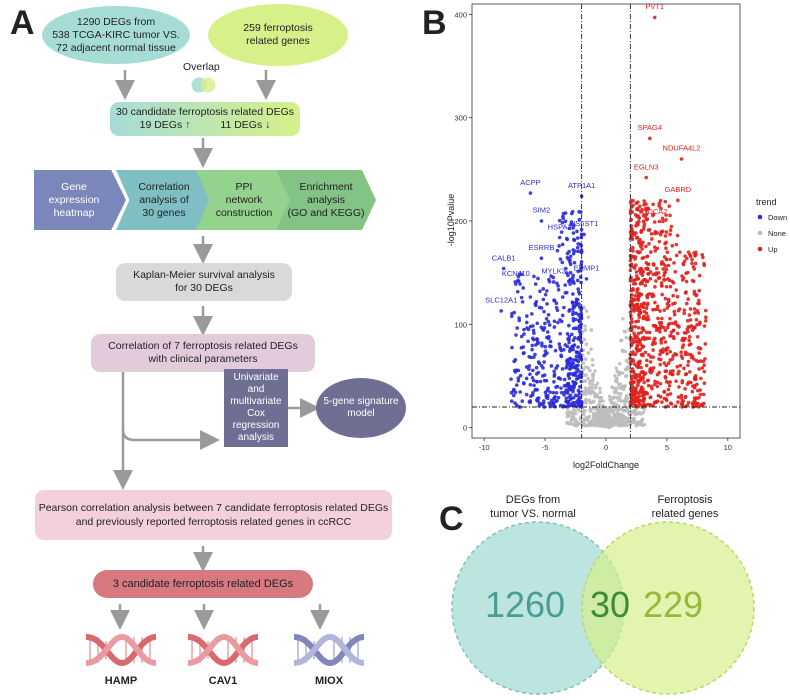  What do you see at coordinates (606, 447) in the screenshot?
I see `x-tick-label: 0` at bounding box center [606, 447].